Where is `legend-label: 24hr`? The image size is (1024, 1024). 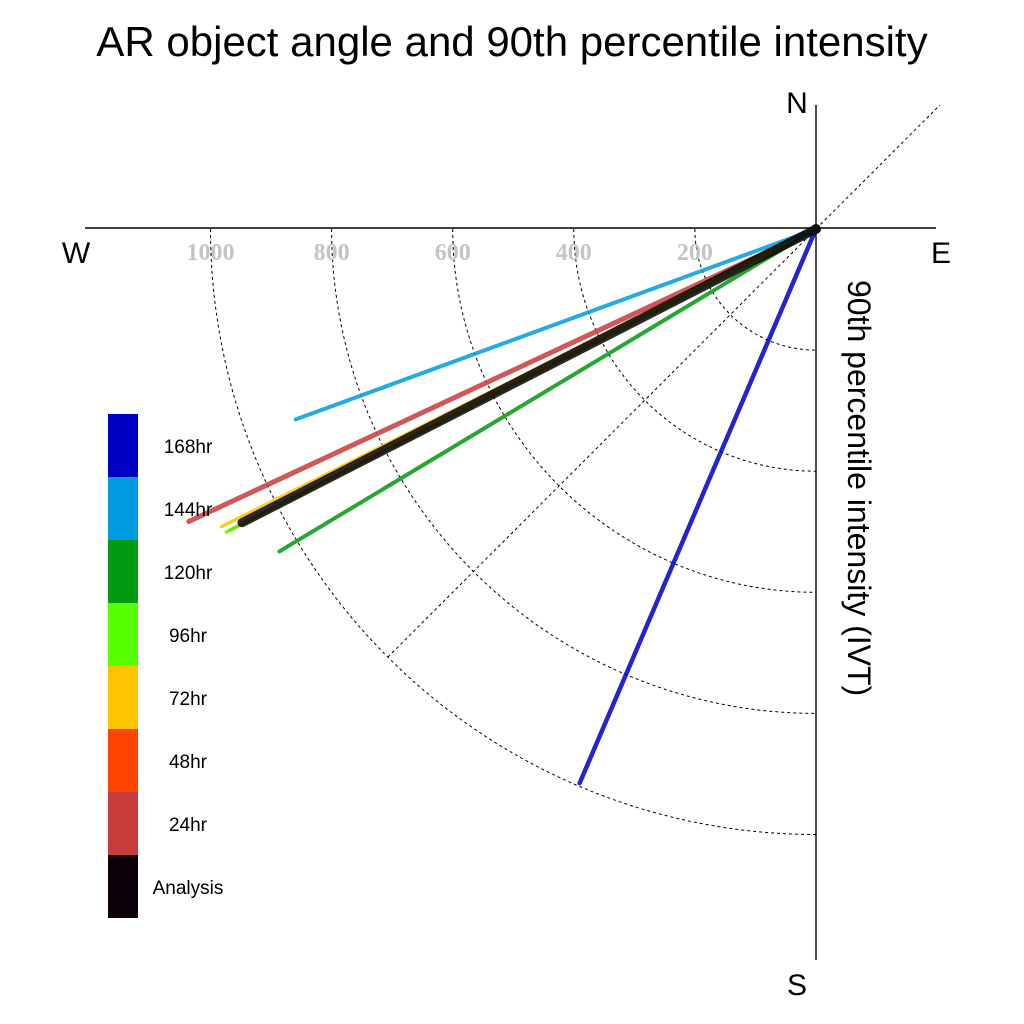 legend-label: 24hr is located at coordinates (188, 825).